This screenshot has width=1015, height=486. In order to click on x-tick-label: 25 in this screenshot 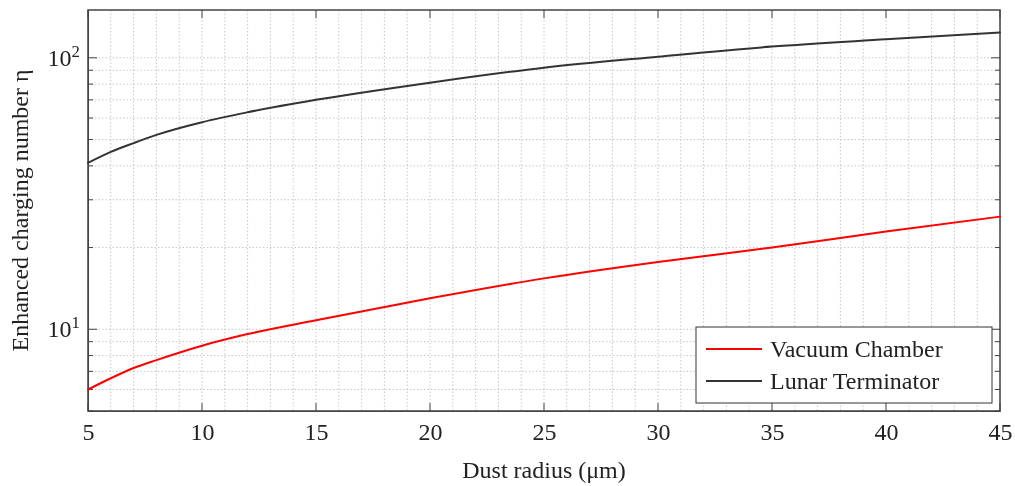, I will do `click(544, 432)`.